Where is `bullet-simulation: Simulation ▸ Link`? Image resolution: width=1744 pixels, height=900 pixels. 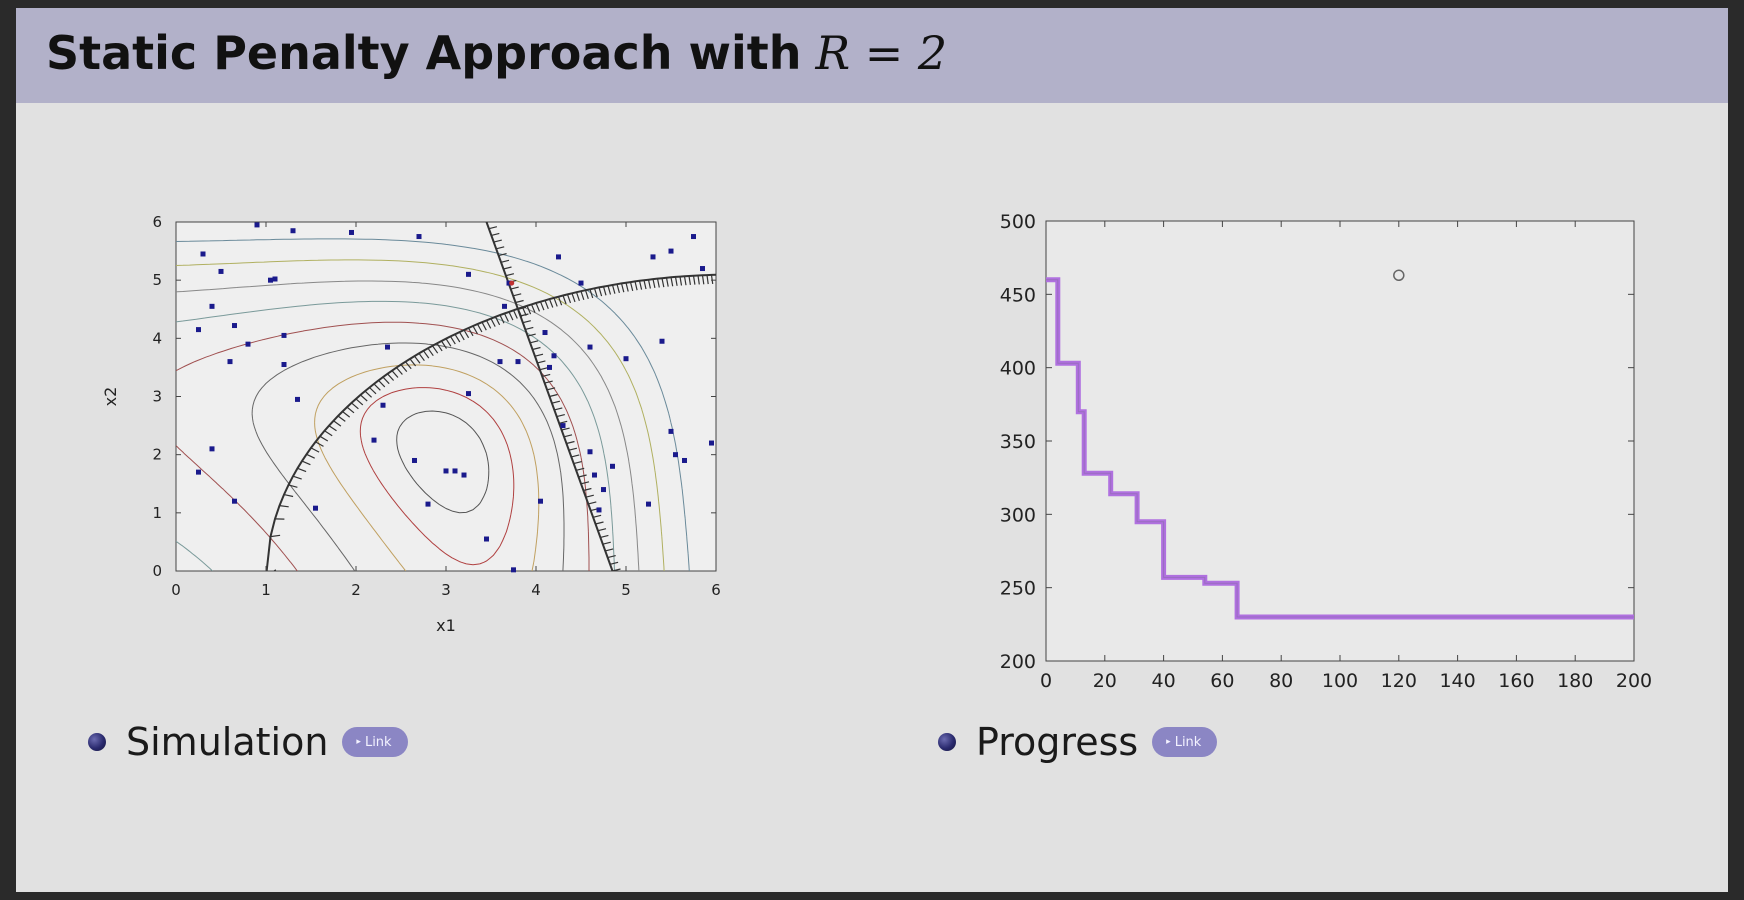
bullet-simulation: Simulation ▸ Link is located at coordinates (248, 742).